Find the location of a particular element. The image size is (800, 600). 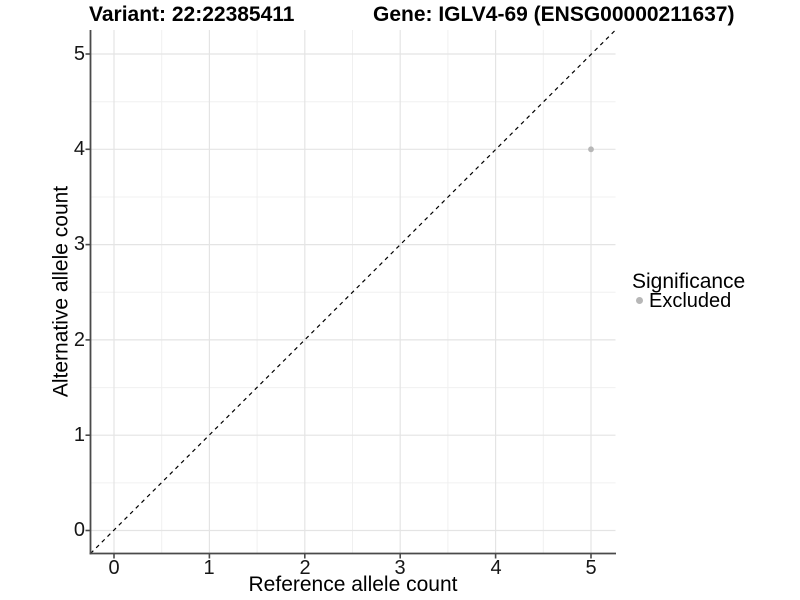

plot-title-gene: Gene: IGLV4-69 (ENSG00000211637) is located at coordinates (554, 14).